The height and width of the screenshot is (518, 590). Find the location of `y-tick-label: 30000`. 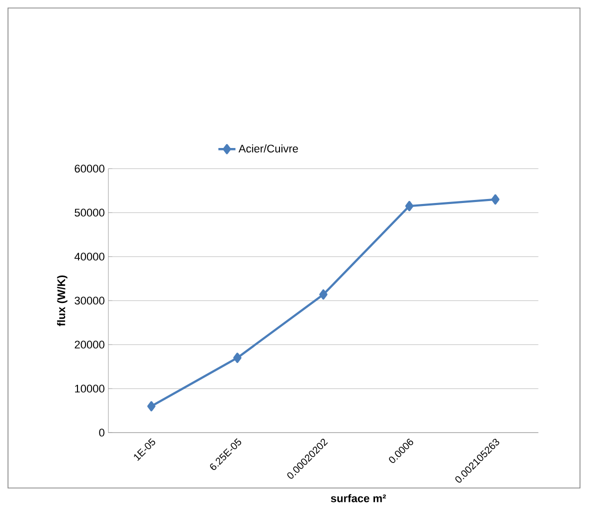

y-tick-label: 30000 is located at coordinates (89, 300).